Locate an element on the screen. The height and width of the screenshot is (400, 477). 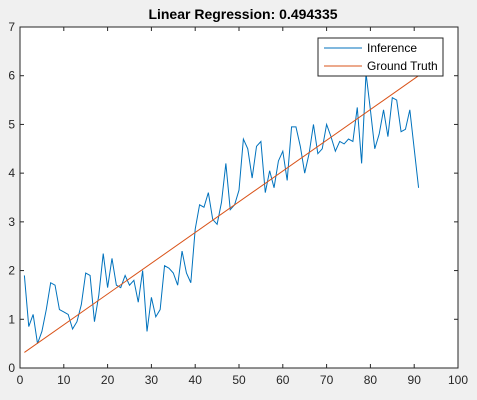
legend: Inference Ground Truth is located at coordinates (380, 57).